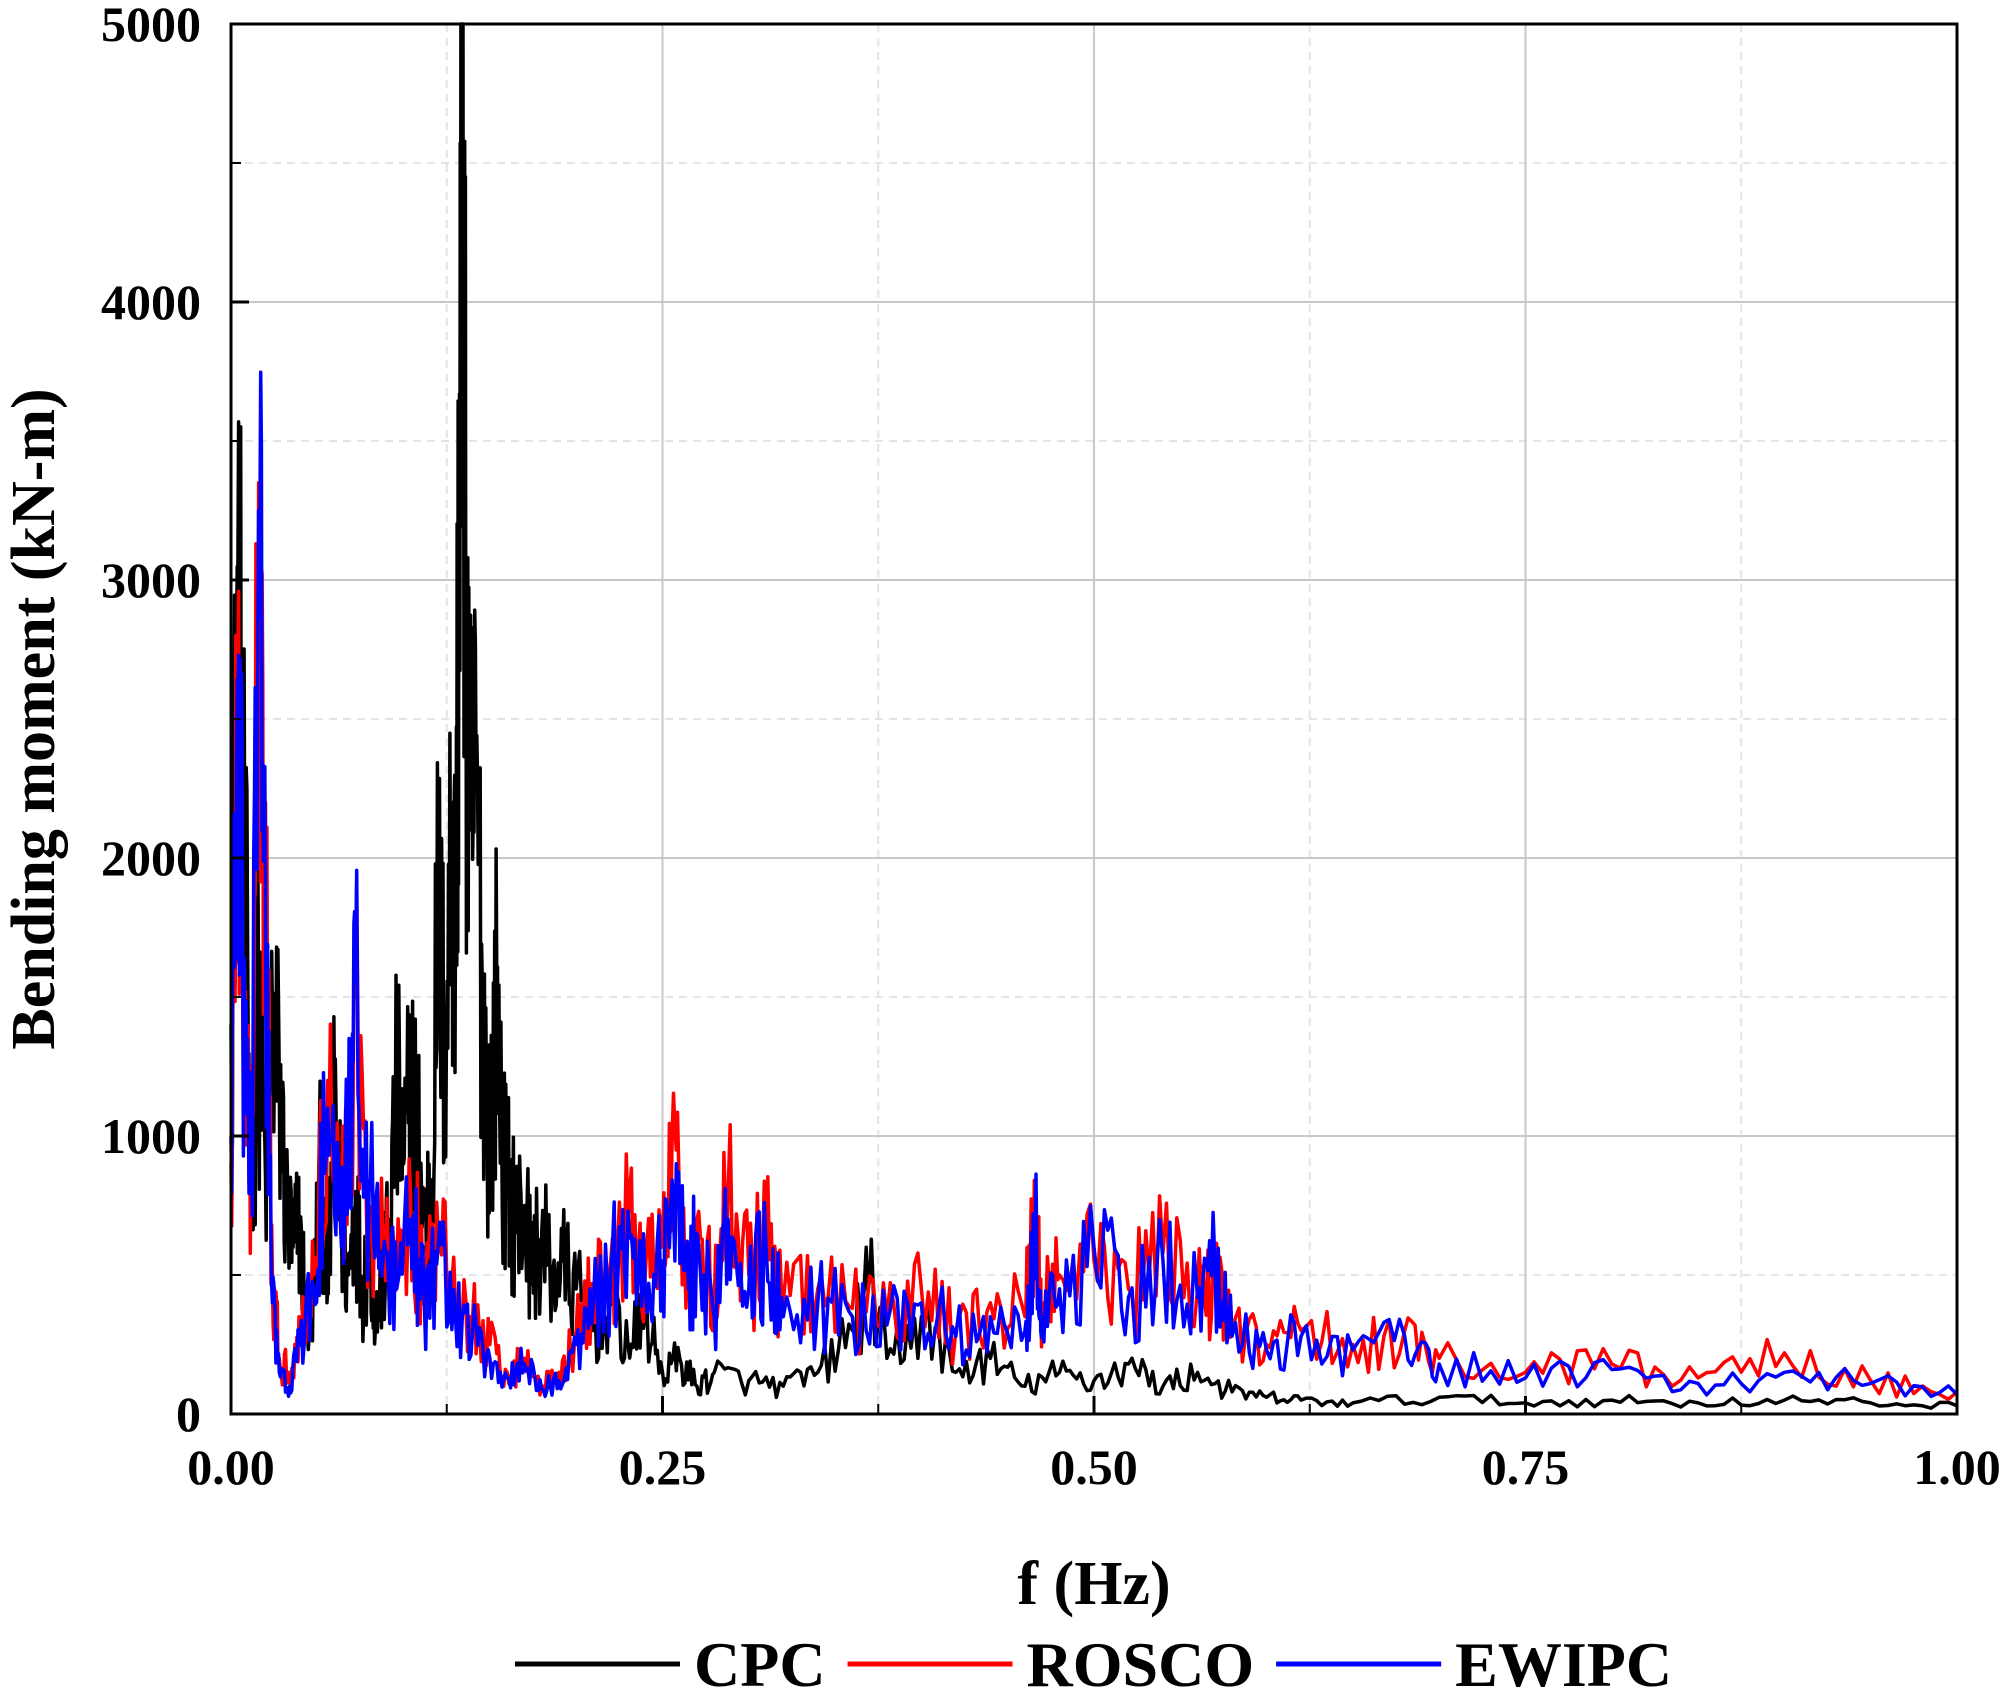 This screenshot has height=1689, width=2008. What do you see at coordinates (1957, 1467) in the screenshot?
I see `x-tick-label-4: 1.00` at bounding box center [1957, 1467].